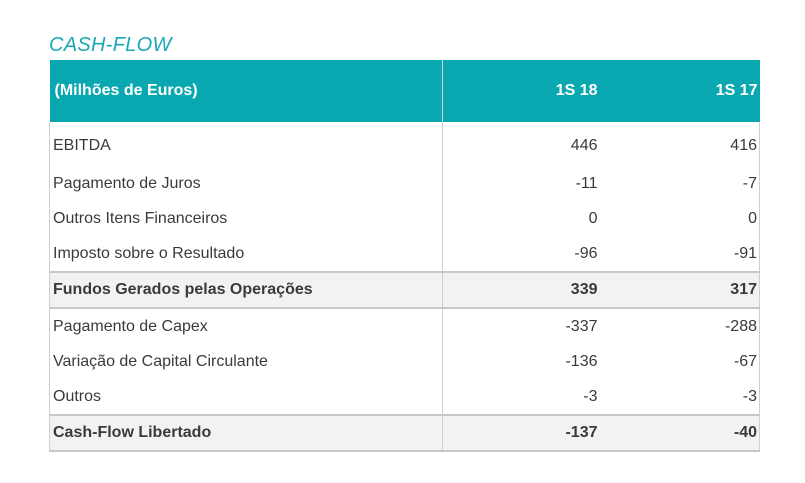  What do you see at coordinates (584, 145) in the screenshot?
I see `row-value-1s18: 446` at bounding box center [584, 145].